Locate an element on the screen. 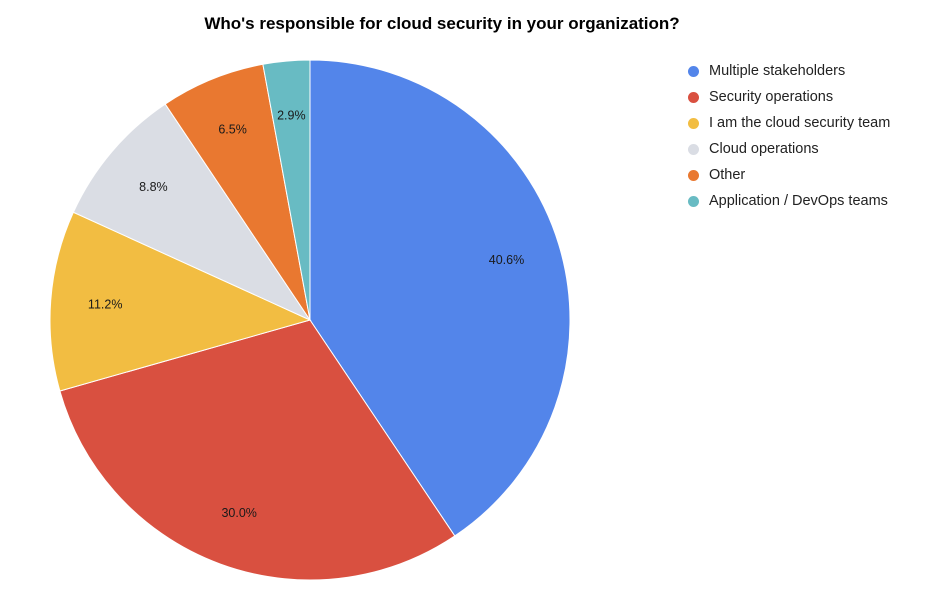  legend-item-cloud-operations: Cloud operations is located at coordinates (806, 149).